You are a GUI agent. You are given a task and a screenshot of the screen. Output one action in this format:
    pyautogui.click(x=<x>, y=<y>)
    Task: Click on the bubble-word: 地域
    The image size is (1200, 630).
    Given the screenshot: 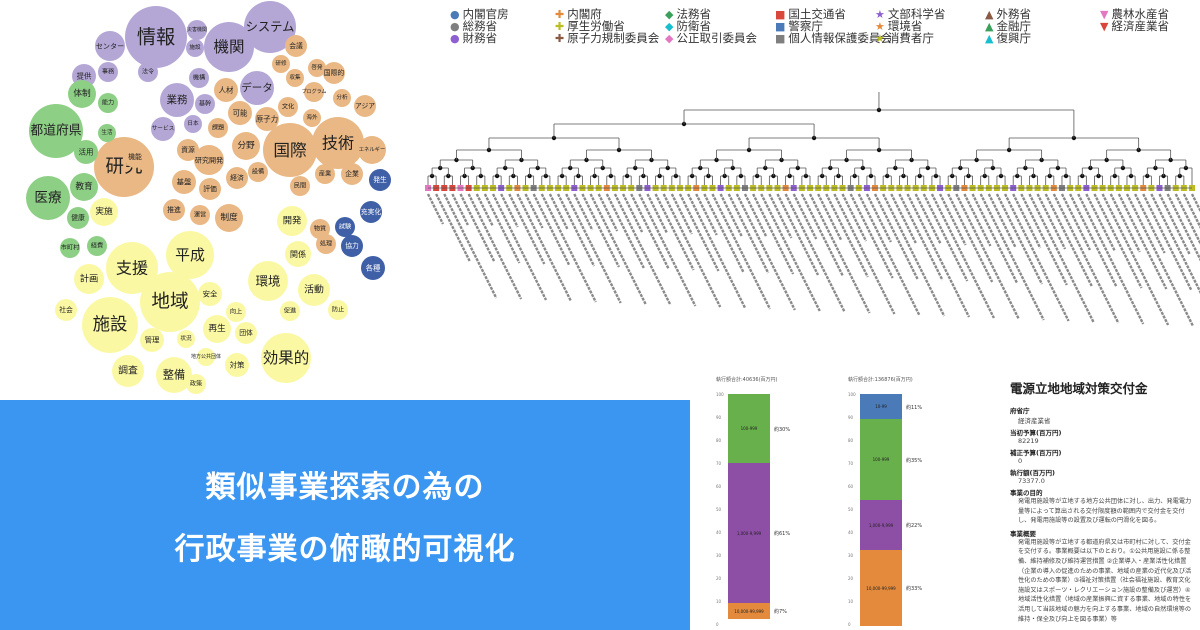 What is the action you would take?
    pyautogui.click(x=170, y=302)
    